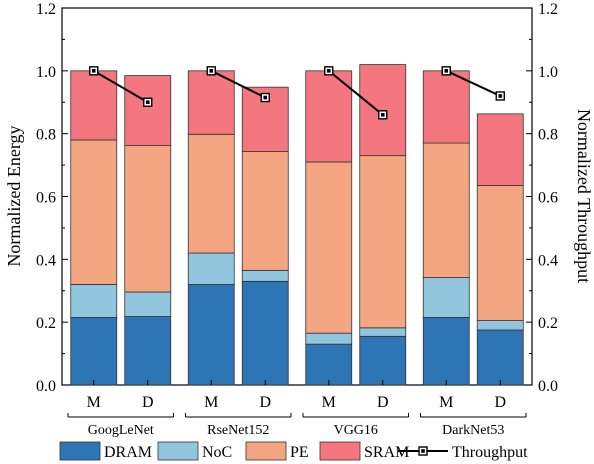 The height and width of the screenshot is (464, 594). I want to click on y-axis-label: Normalized Energy, so click(14, 195).